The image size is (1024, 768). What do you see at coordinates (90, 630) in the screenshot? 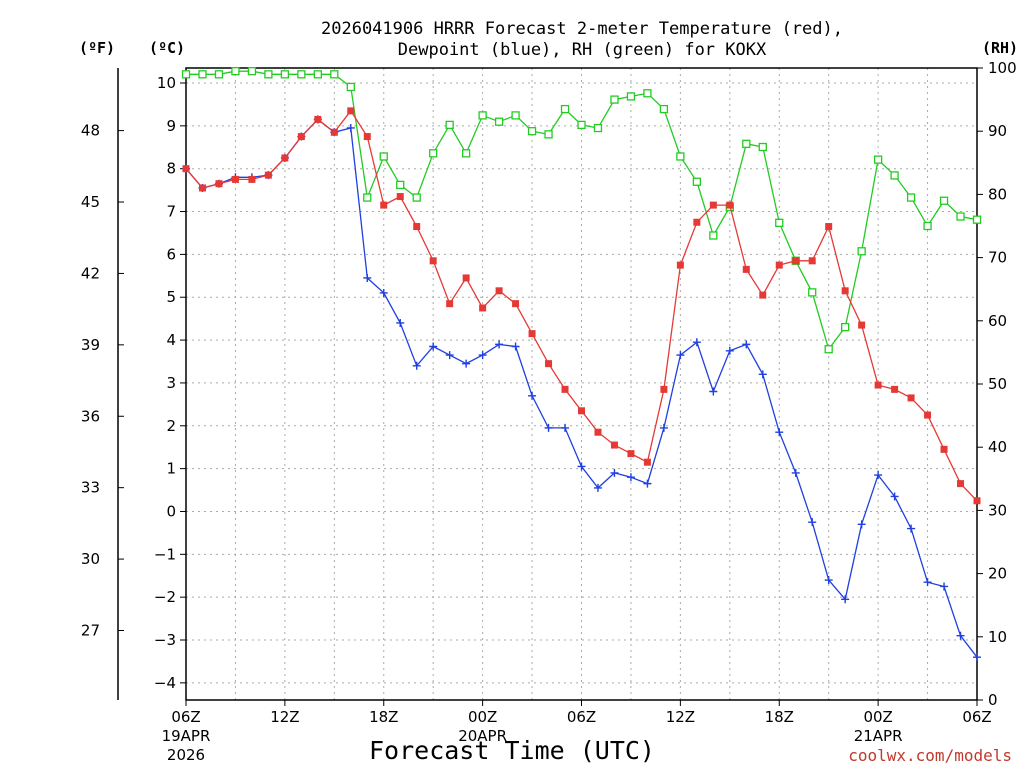
I see `fahrenheit-tick-label: 27` at bounding box center [90, 630].